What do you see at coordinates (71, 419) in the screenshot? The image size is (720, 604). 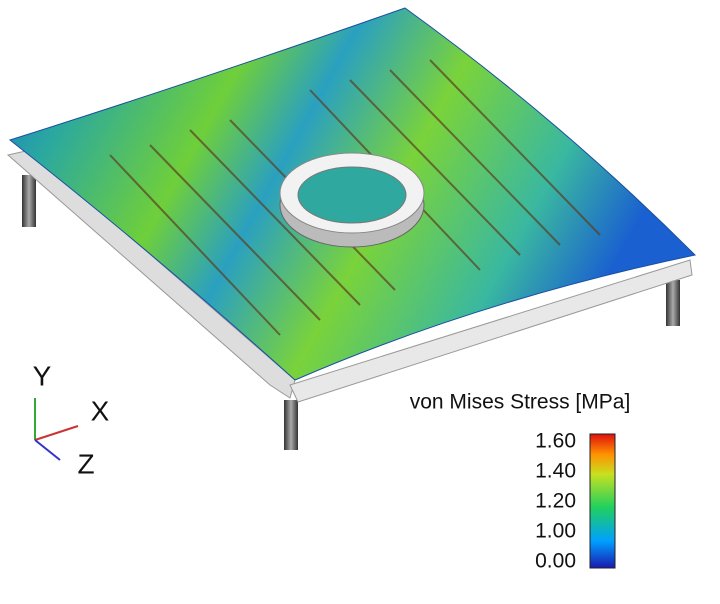 I see `triad: Y X Z` at bounding box center [71, 419].